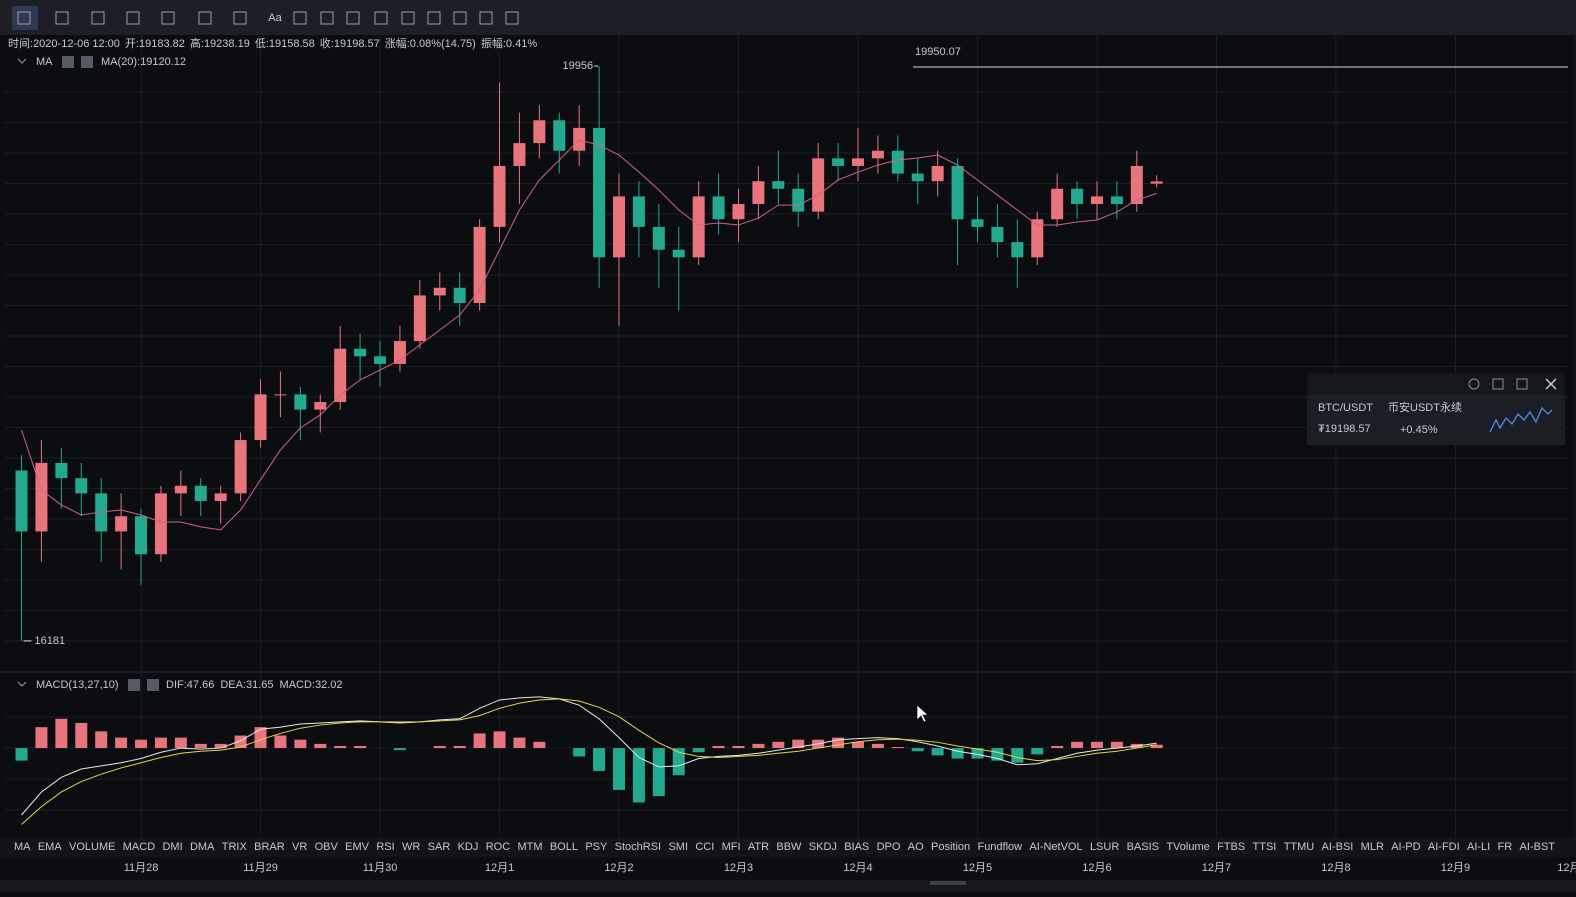 The image size is (1576, 897). I want to click on indicator-tab: Position, so click(950, 847).